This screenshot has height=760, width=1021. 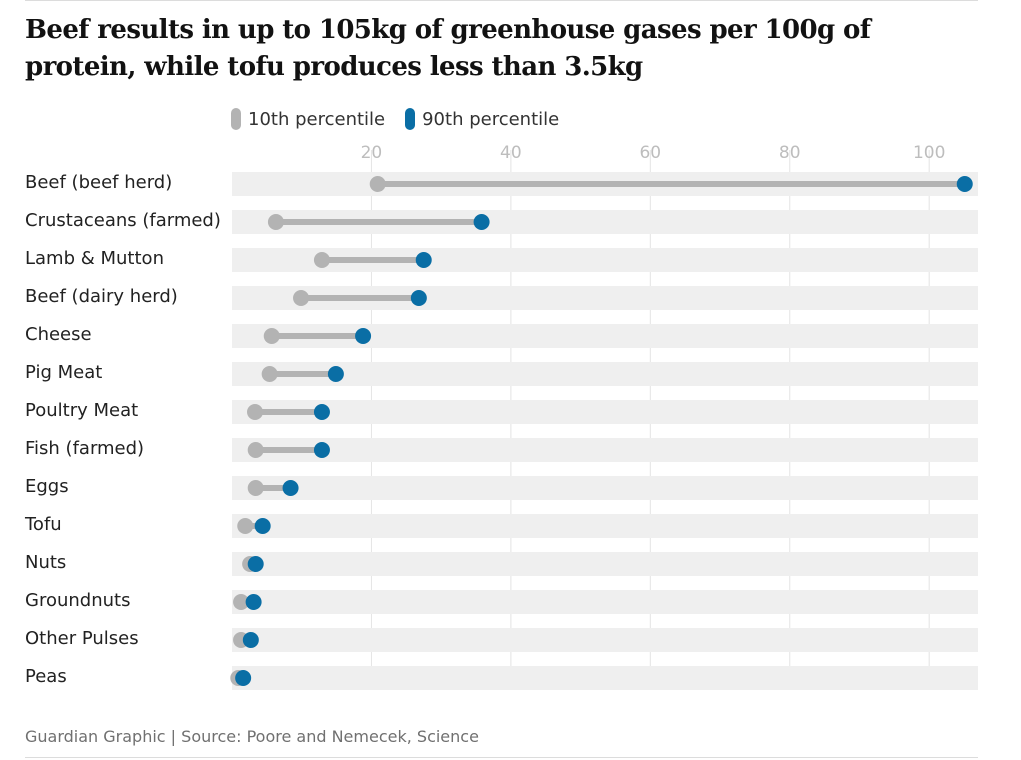 I want to click on row-label: Groundnuts, so click(x=78, y=600).